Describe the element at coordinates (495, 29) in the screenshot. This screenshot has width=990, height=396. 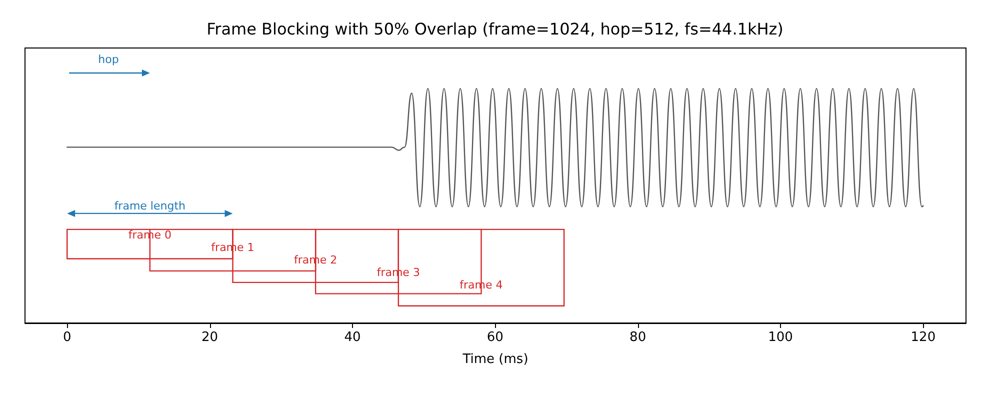
I see `chart-title: Frame Blocking with 50% Overlap (frame=1024, hop=512, fs=44.1kHz)` at that location.